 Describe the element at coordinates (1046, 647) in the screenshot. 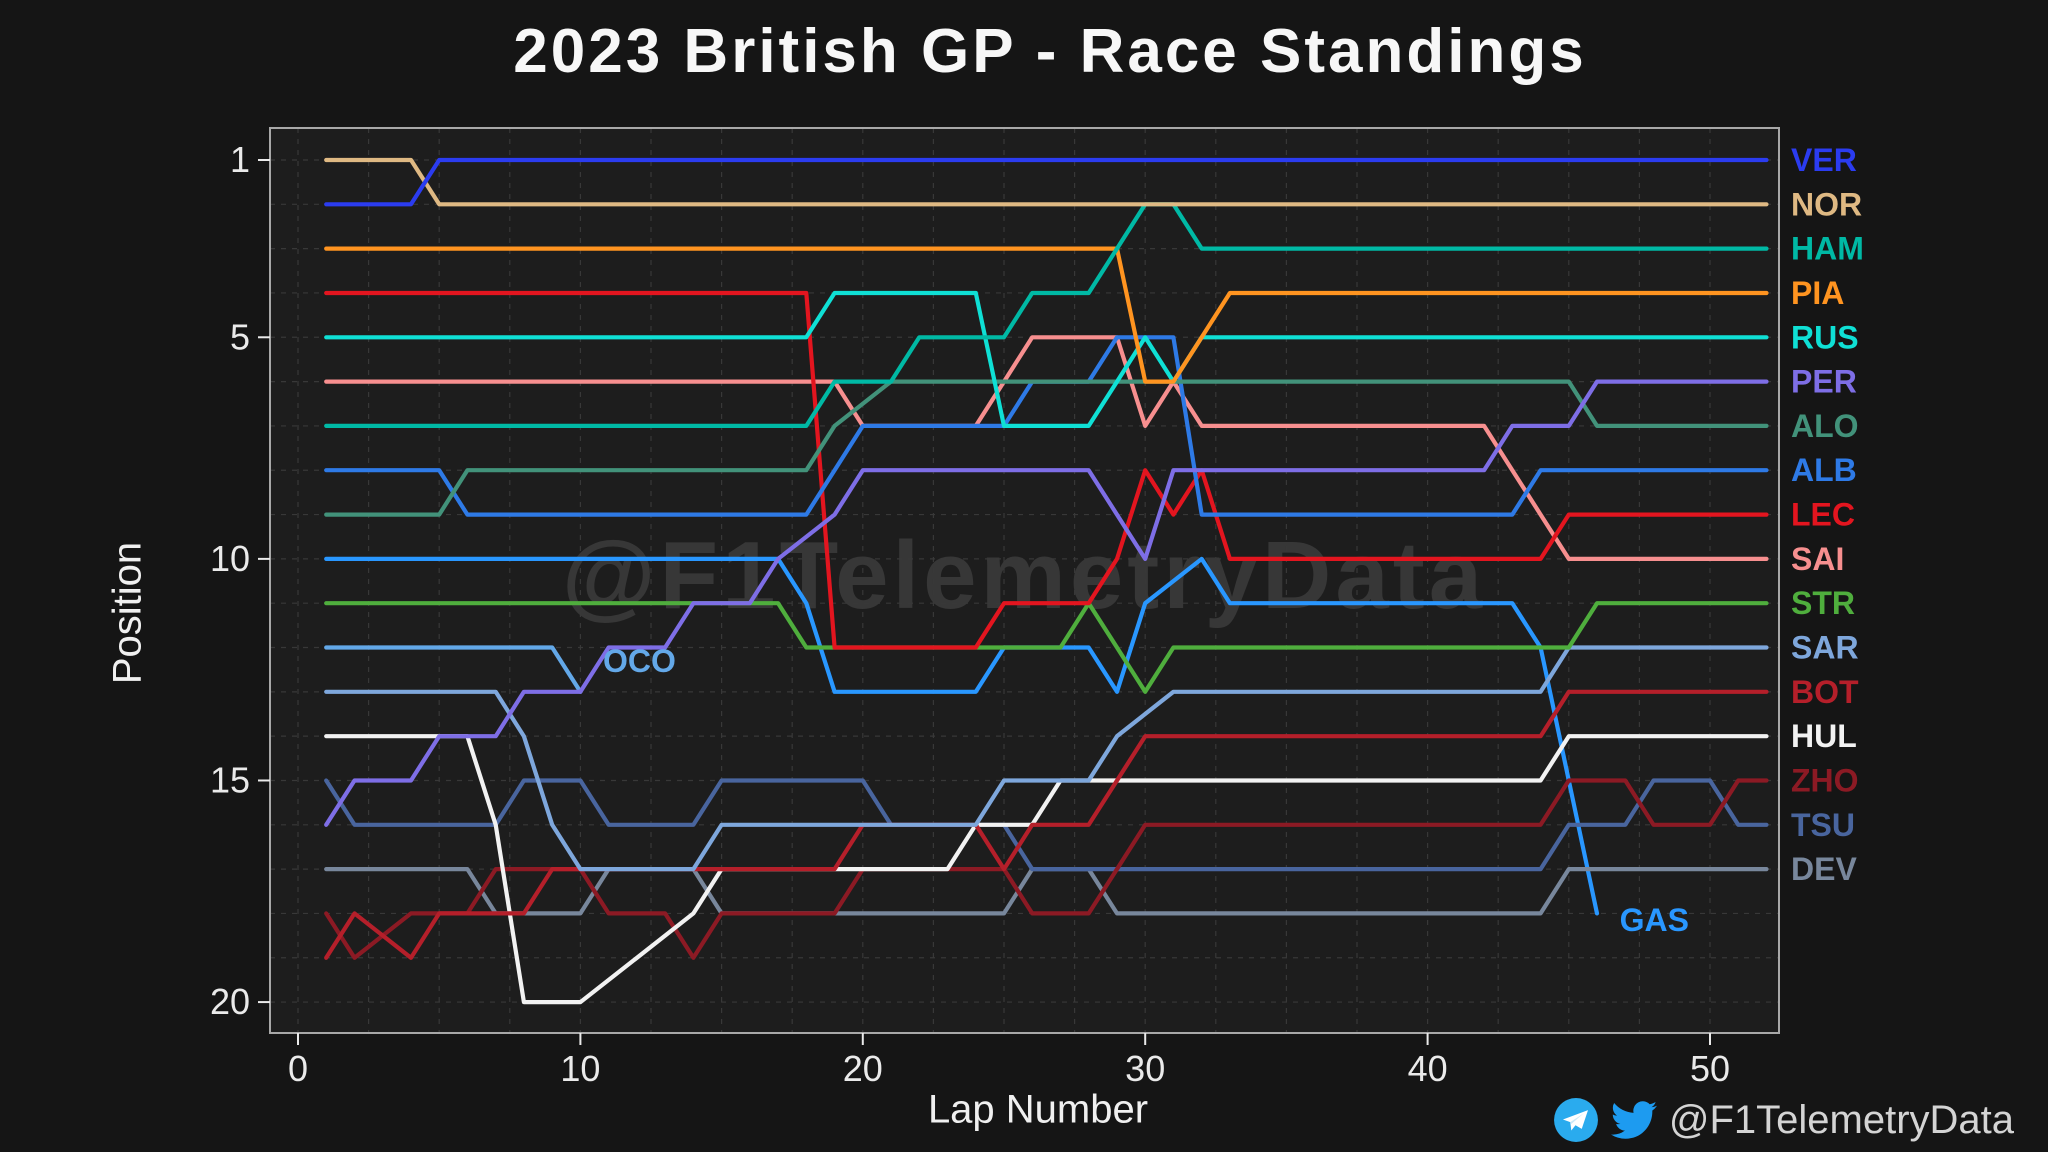

I see `line-STR` at that location.